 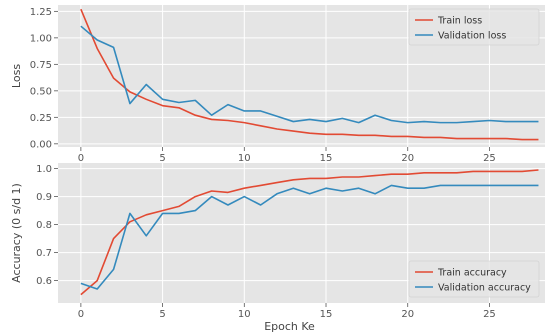 What do you see at coordinates (459, 21) in the screenshot?
I see `loss-legend-label-0: Train loss` at bounding box center [459, 21].